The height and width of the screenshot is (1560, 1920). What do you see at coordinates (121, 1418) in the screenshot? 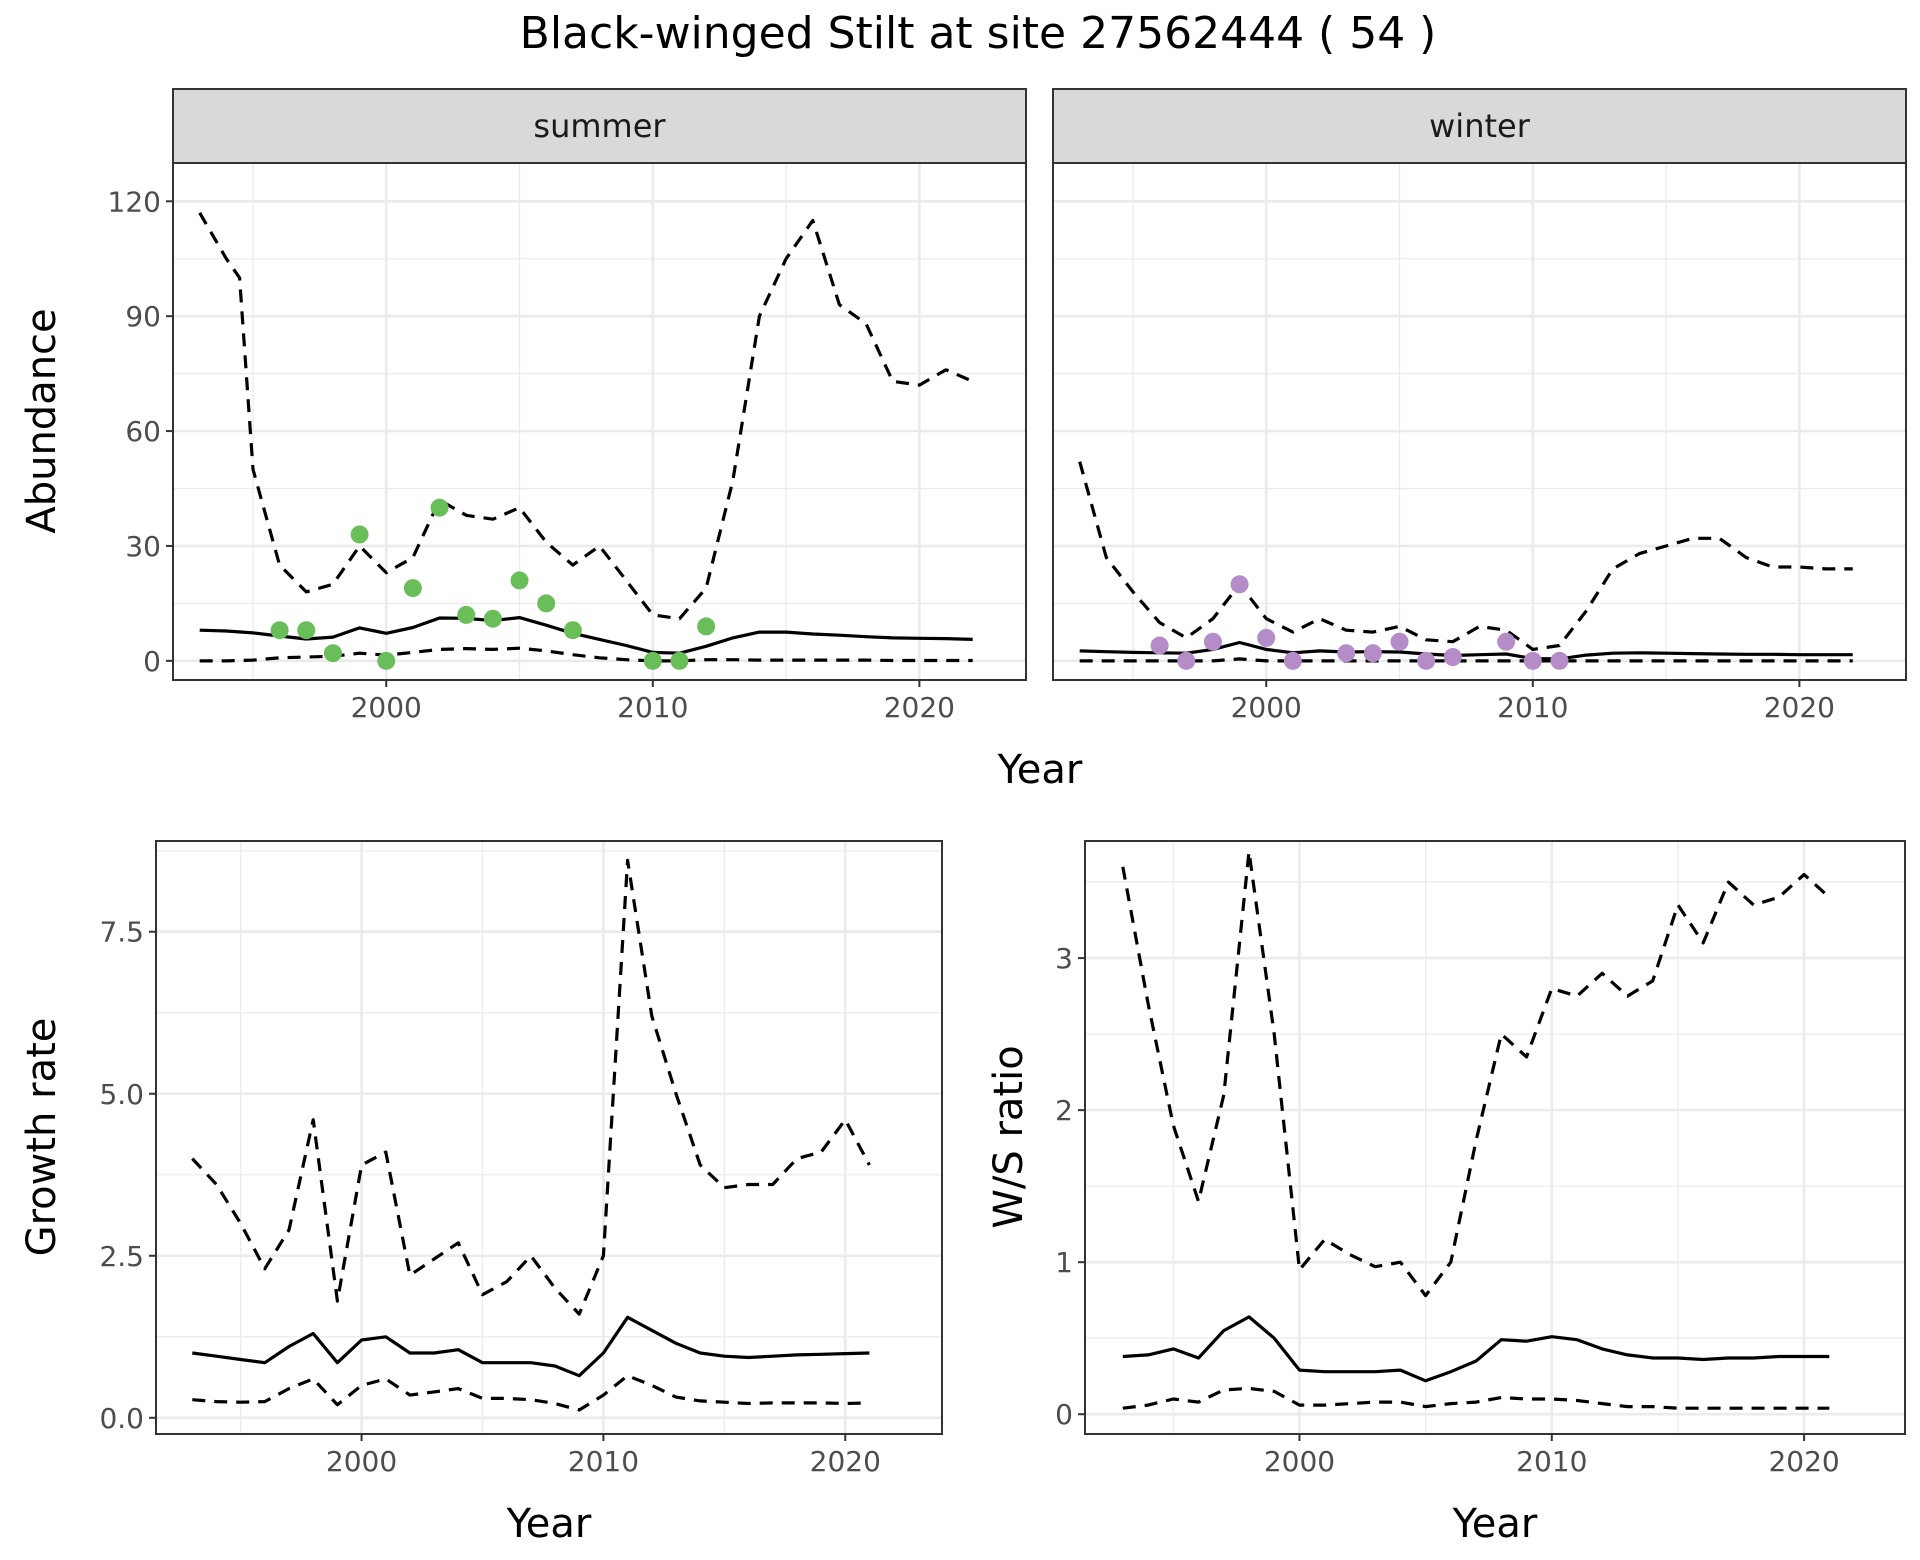
I see `y-tick-label: 0.0` at bounding box center [121, 1418].